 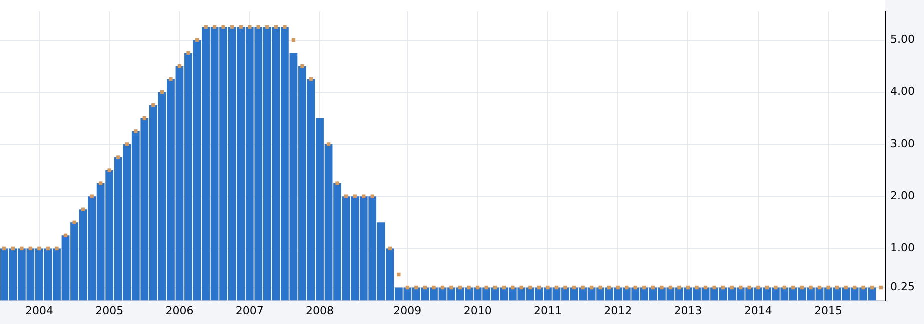 I want to click on y-tick-label: 4.00, so click(x=903, y=91).